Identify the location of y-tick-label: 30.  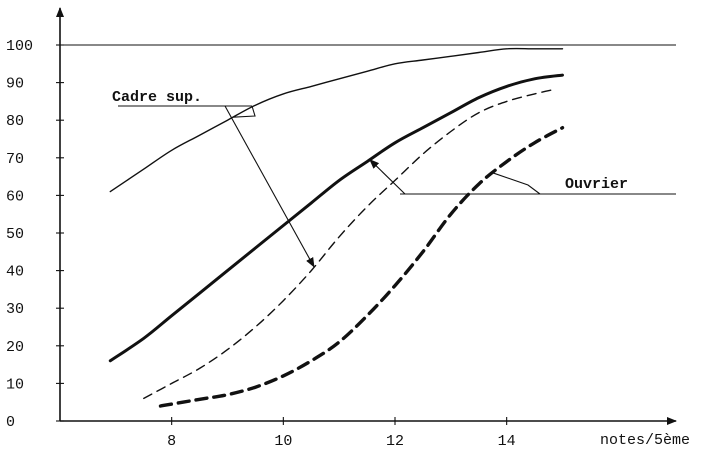
(15, 309).